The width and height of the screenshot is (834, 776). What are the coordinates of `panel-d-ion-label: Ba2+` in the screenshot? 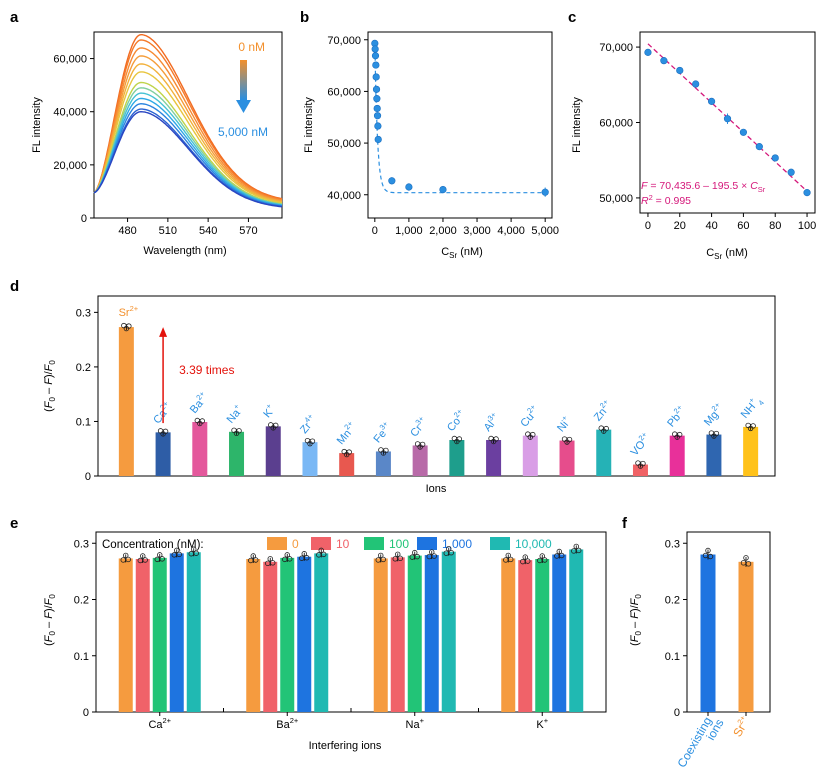 It's located at (199, 402).